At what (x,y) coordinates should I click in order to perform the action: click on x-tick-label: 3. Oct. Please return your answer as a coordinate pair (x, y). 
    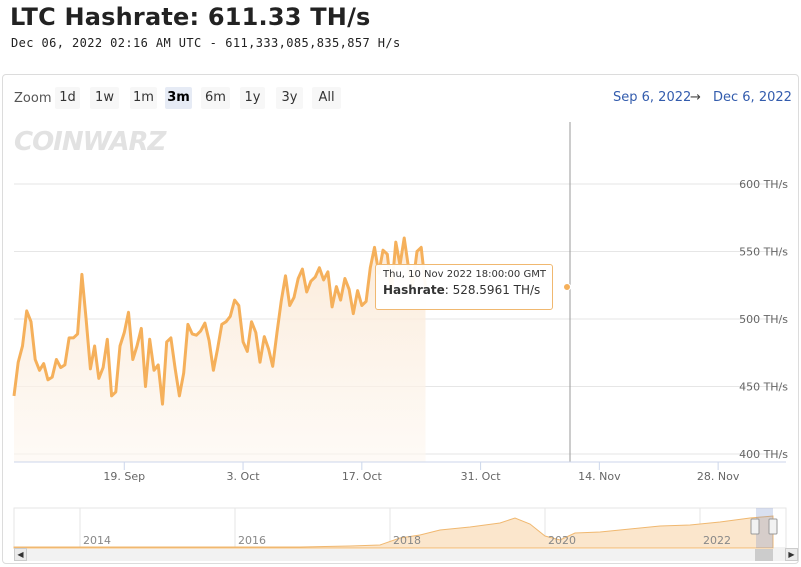
    Looking at the image, I should click on (244, 476).